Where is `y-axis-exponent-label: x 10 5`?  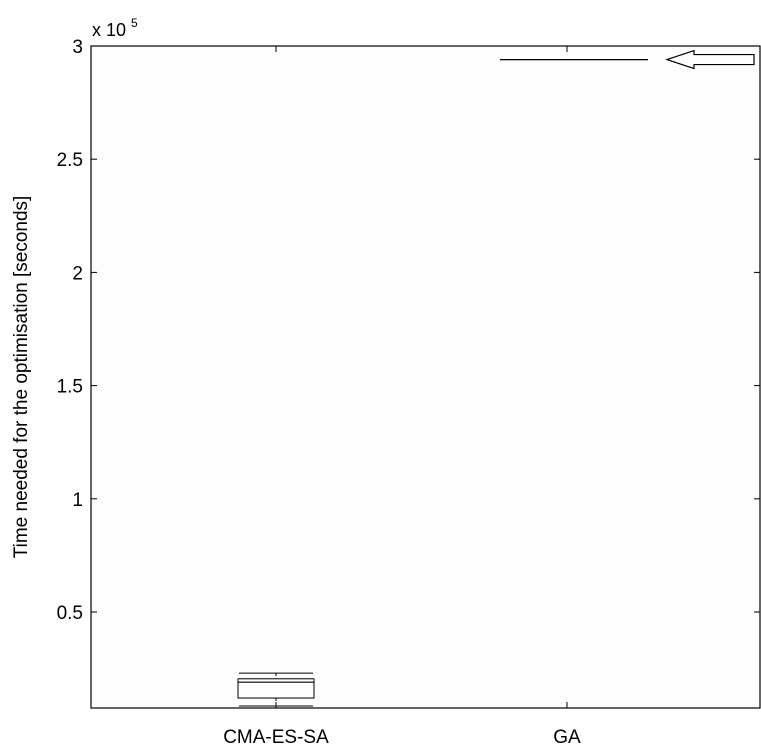
y-axis-exponent-label: x 10 5 is located at coordinates (115, 28).